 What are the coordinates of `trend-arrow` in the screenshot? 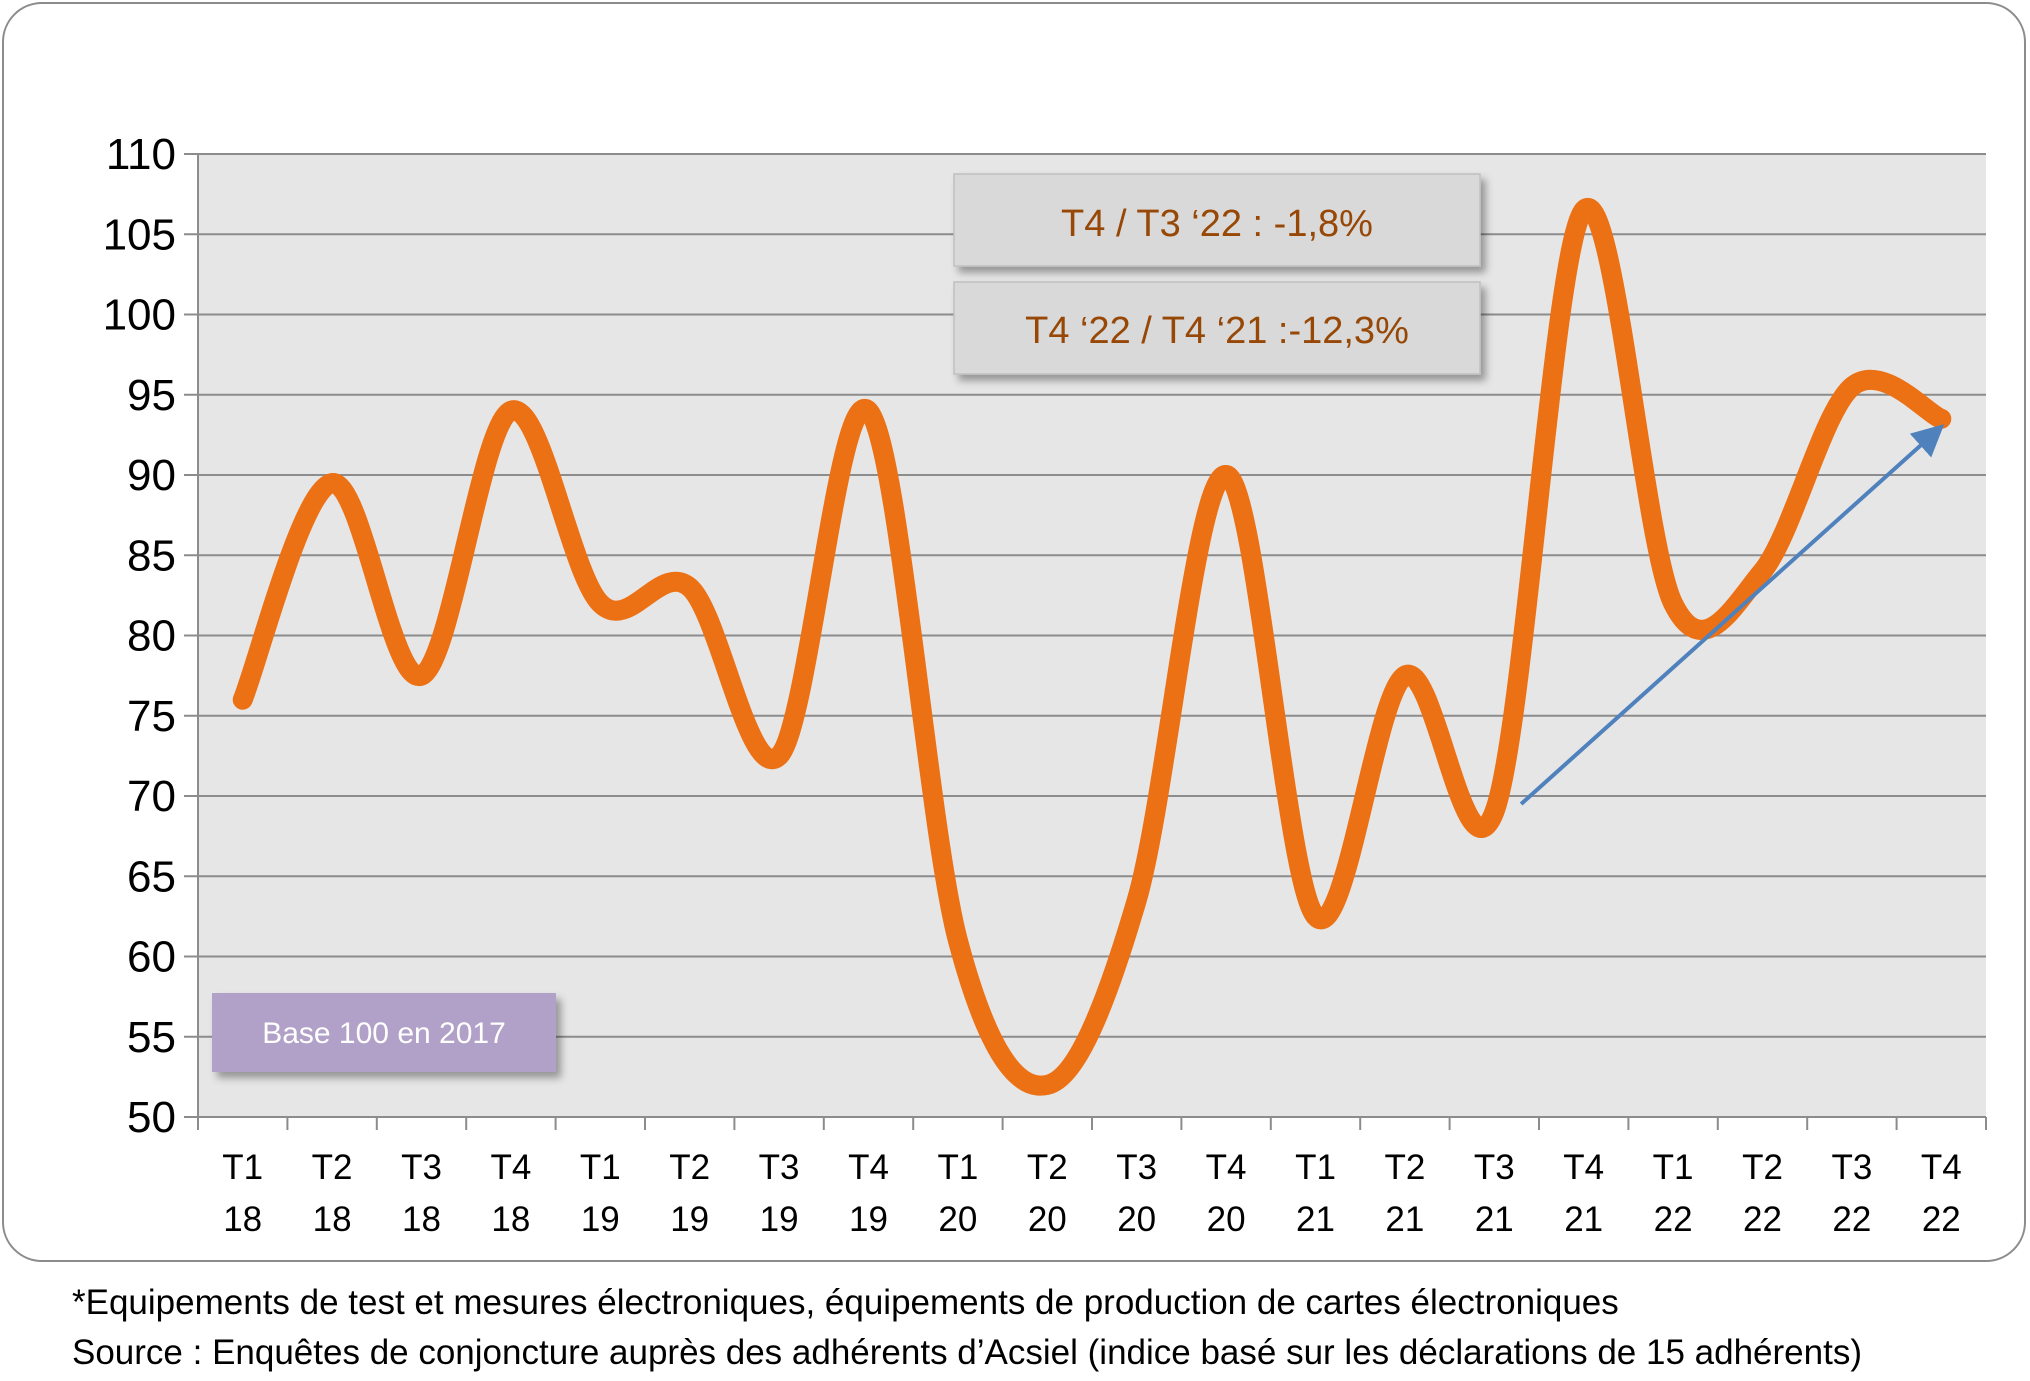 It's located at (1732, 615).